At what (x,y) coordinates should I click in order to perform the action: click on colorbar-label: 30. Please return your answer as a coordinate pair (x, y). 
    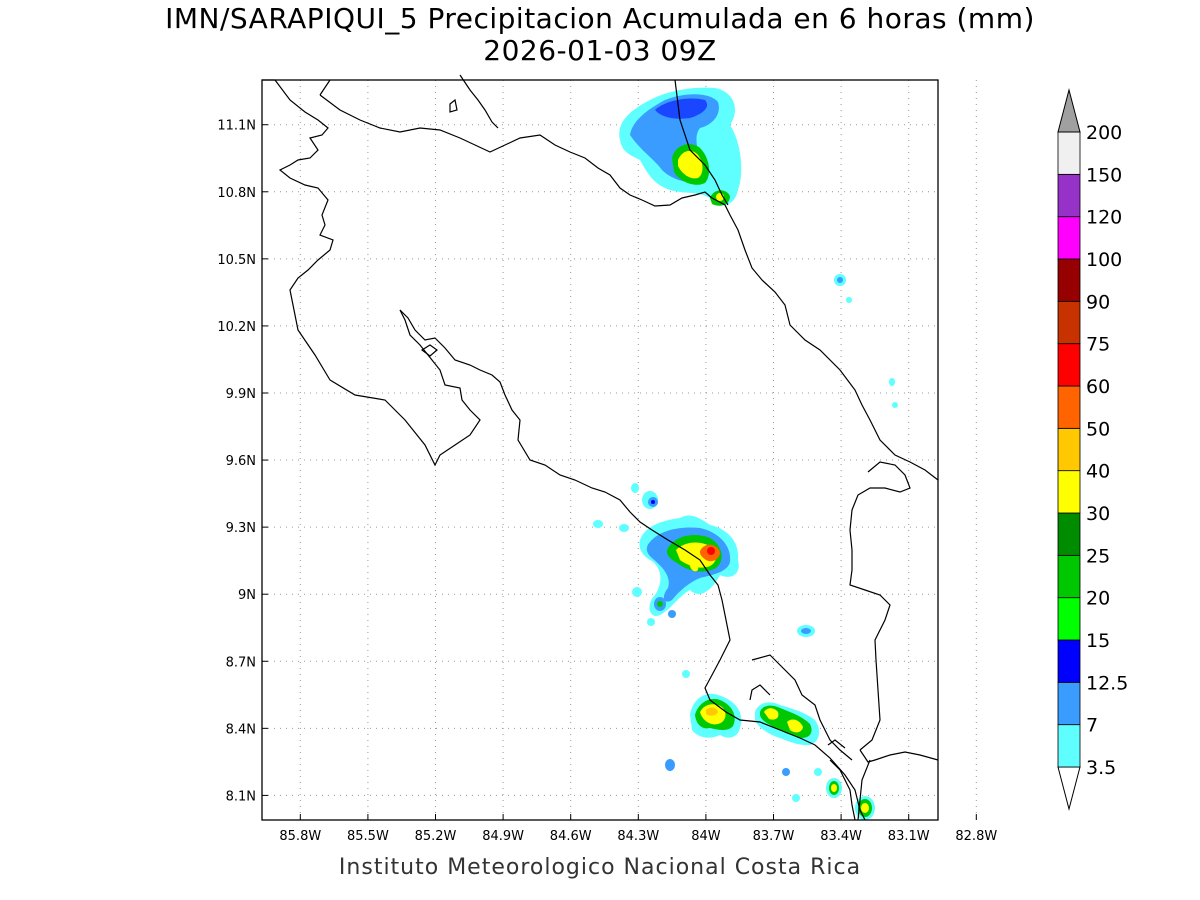
    Looking at the image, I should click on (1098, 514).